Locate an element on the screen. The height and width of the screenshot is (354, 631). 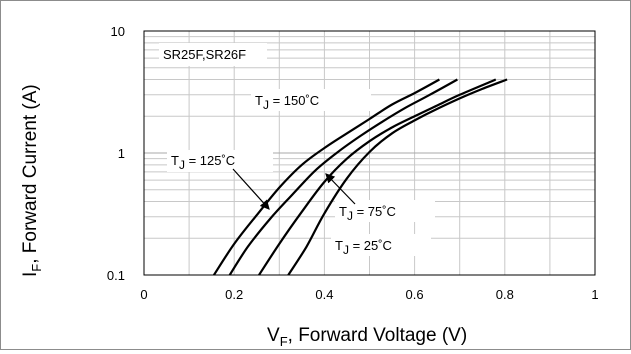
legend-box-bg is located at coordinates (213, 54).